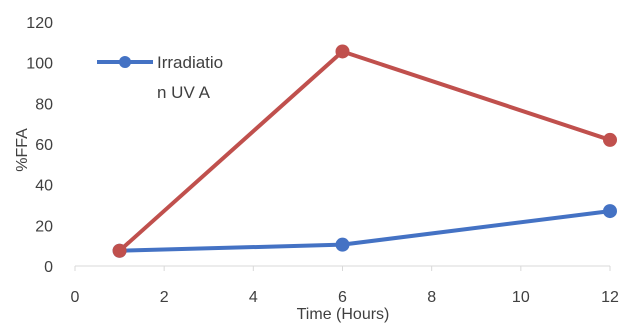 The height and width of the screenshot is (324, 622). What do you see at coordinates (44, 186) in the screenshot?
I see `y-tick-label: 40` at bounding box center [44, 186].